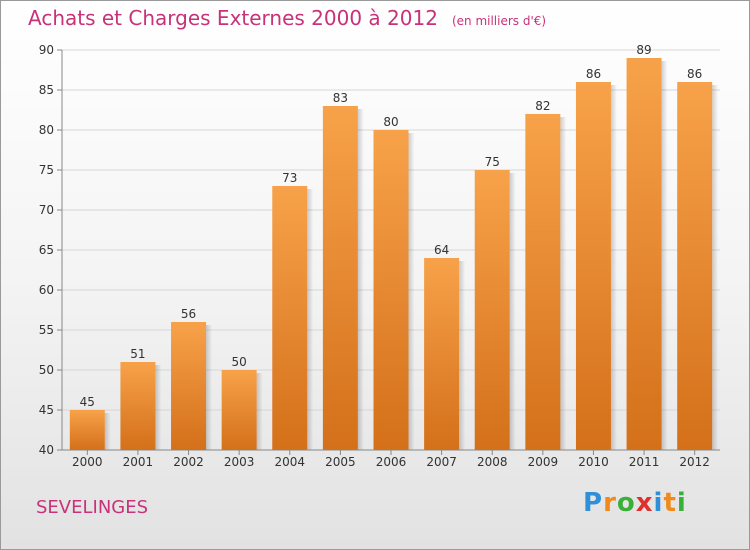 This screenshot has width=750, height=550. Describe the element at coordinates (694, 462) in the screenshot. I see `x-tick-label: 2012` at that location.